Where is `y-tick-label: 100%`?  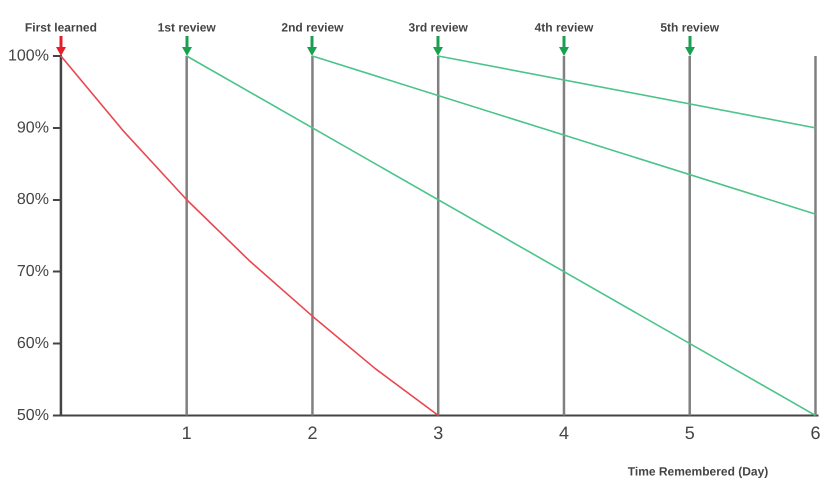 y-tick-label: 100% is located at coordinates (28, 55).